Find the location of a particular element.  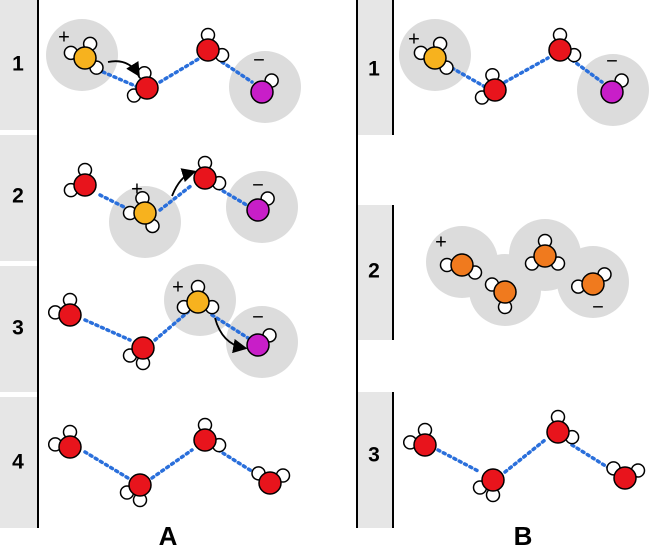

panel-label: B is located at coordinates (523, 535).